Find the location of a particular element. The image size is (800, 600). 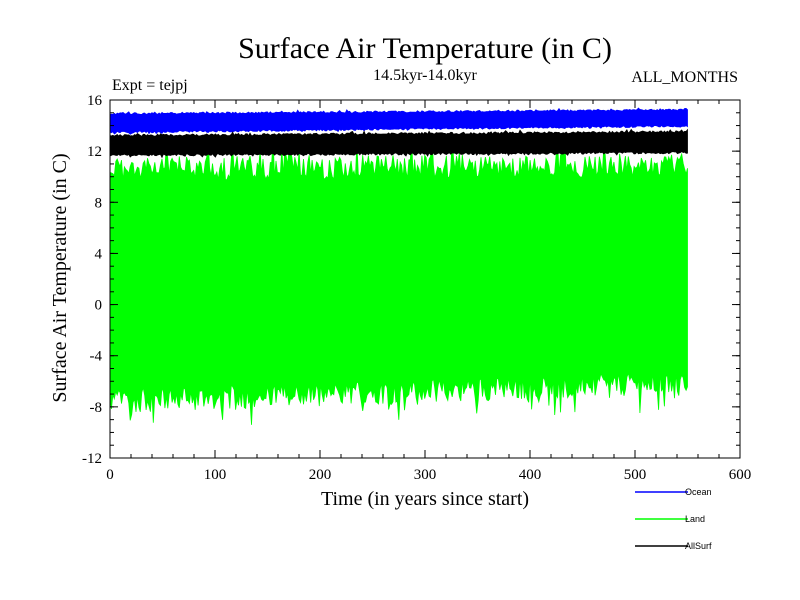

months-label: ALL_MONTHS is located at coordinates (684, 77).